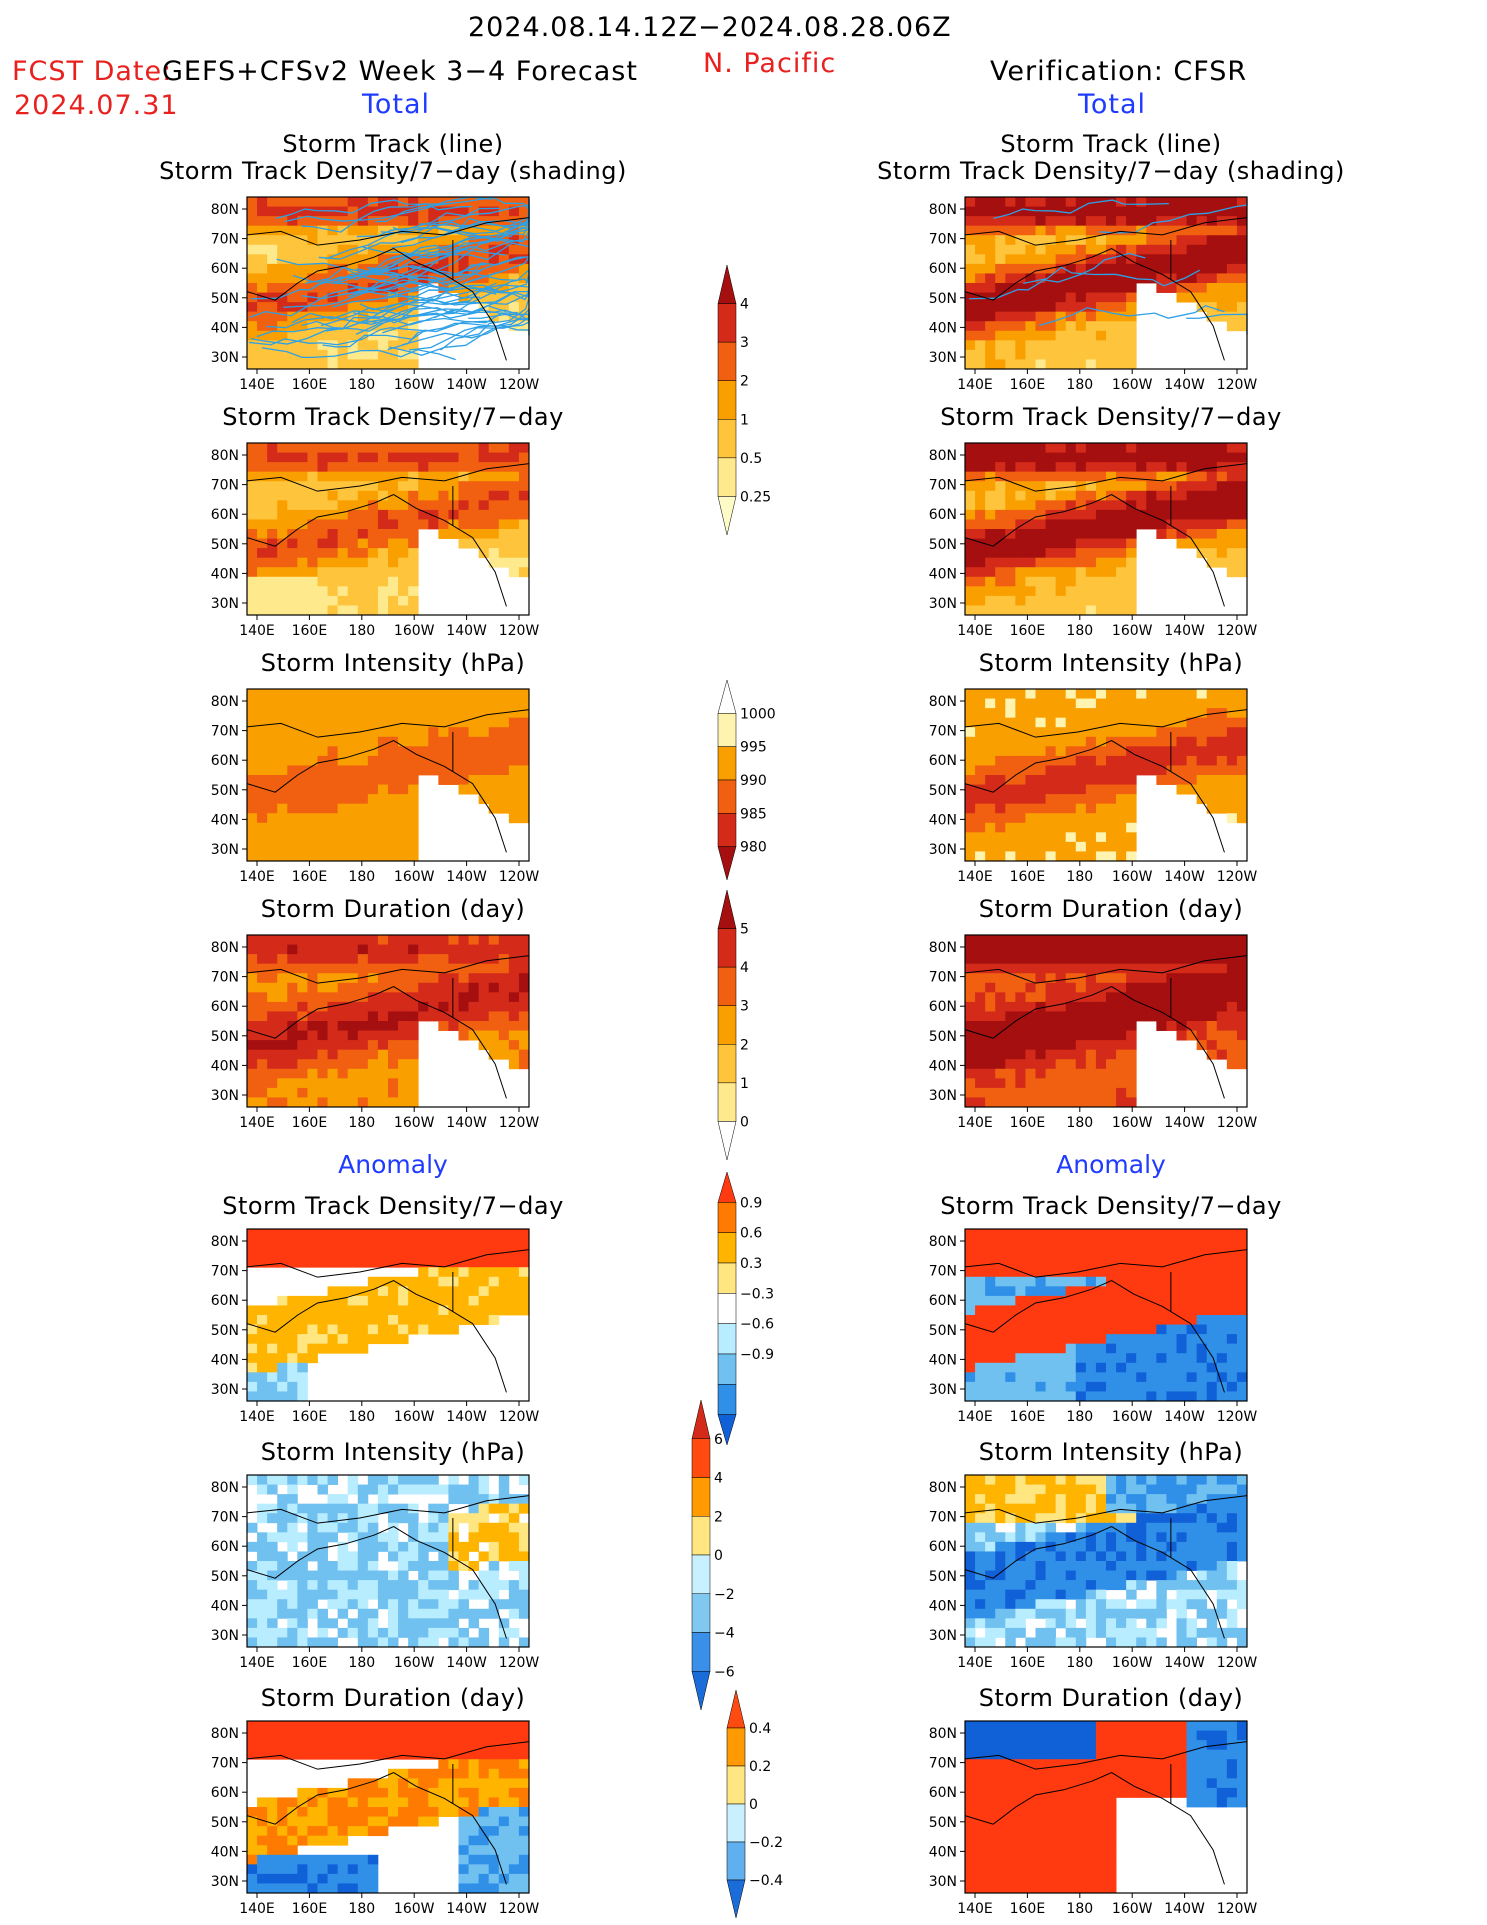 Image resolution: width=1487 pixels, height=1925 pixels. Describe the element at coordinates (757, 1355) in the screenshot. I see `colorbar-label: −0.9` at that location.